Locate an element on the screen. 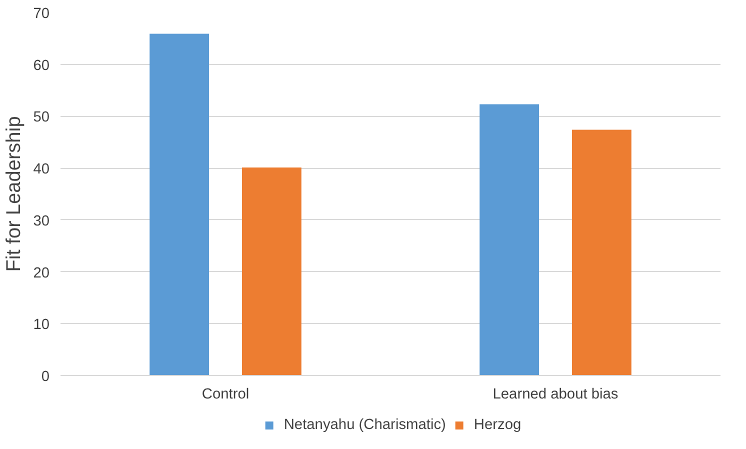 This screenshot has height=449, width=746. legend-label: Herzog is located at coordinates (498, 425).